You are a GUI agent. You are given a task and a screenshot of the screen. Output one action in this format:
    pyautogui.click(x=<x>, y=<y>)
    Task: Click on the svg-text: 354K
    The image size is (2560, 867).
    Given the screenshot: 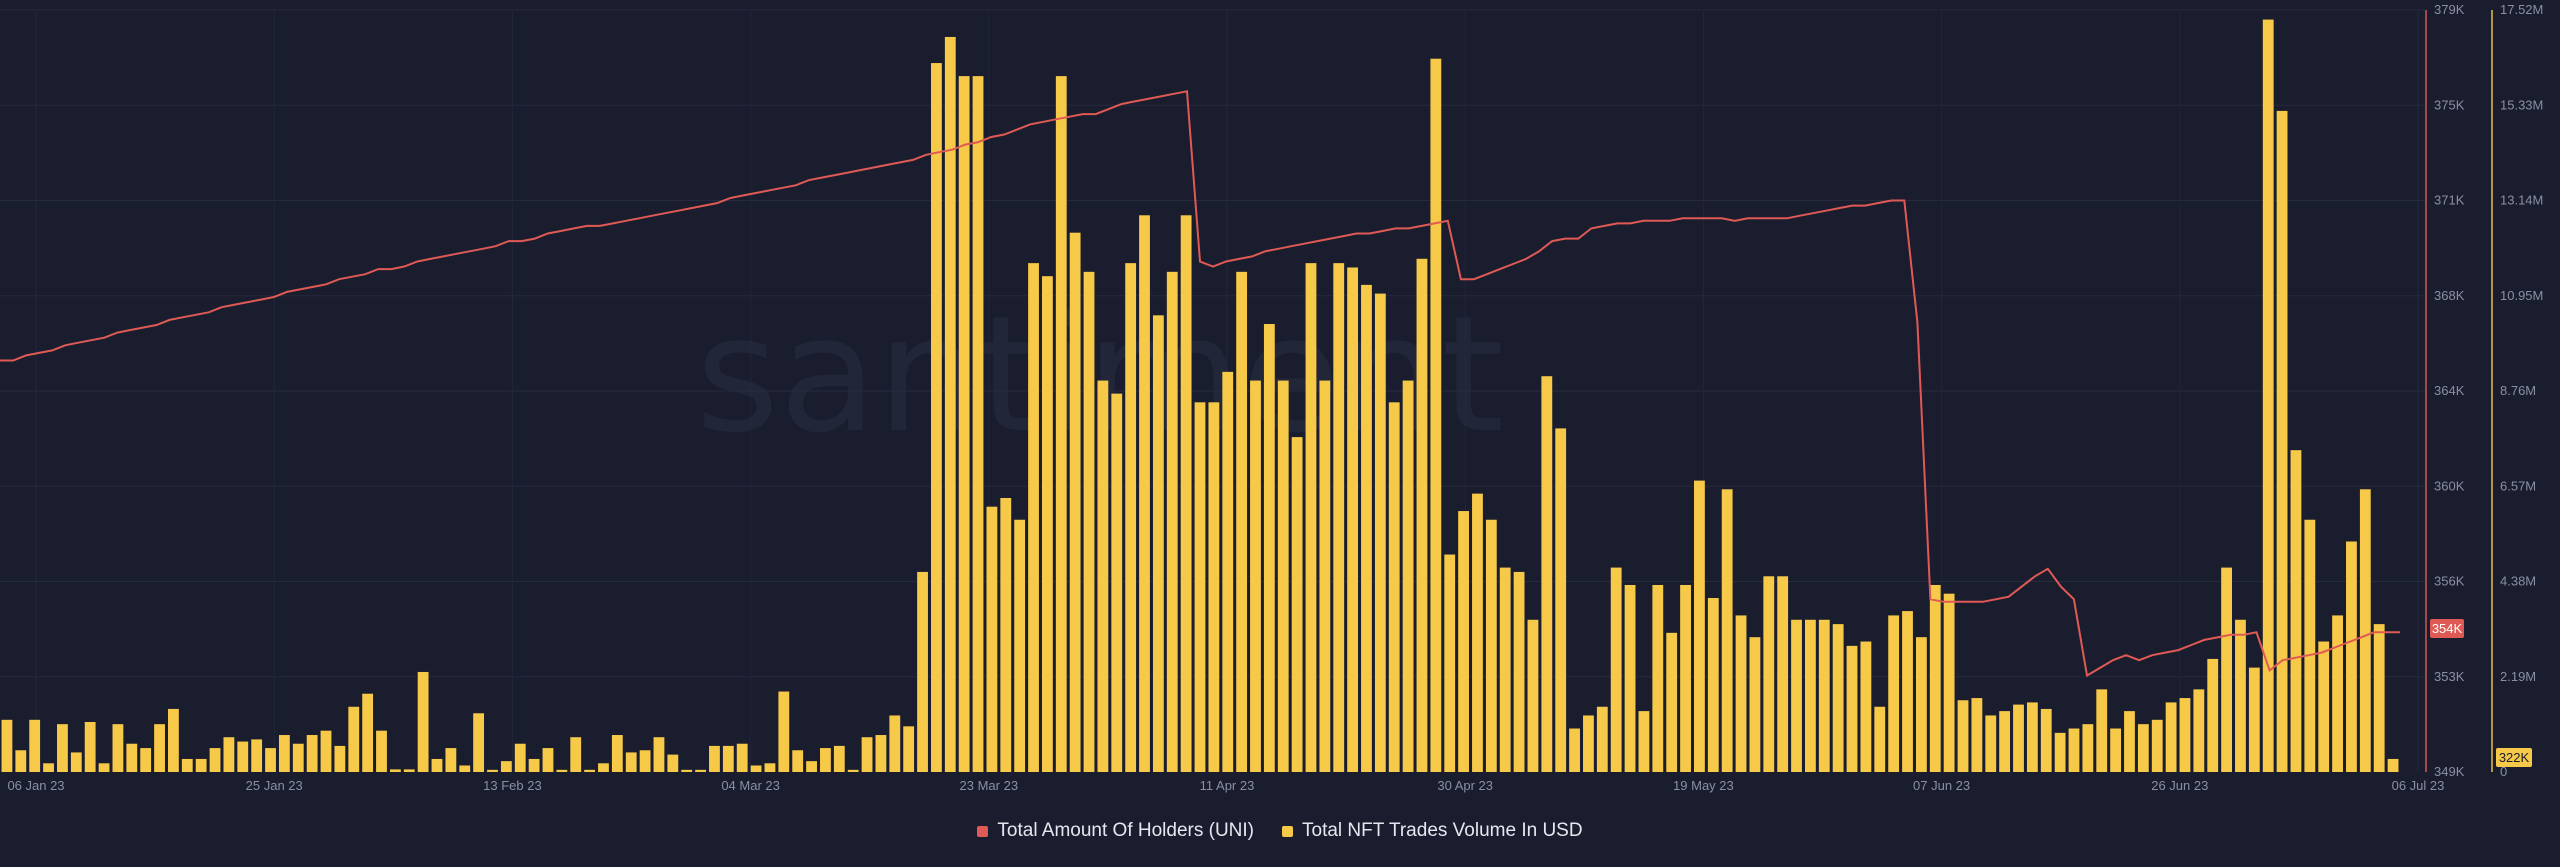 What is the action you would take?
    pyautogui.click(x=2447, y=628)
    